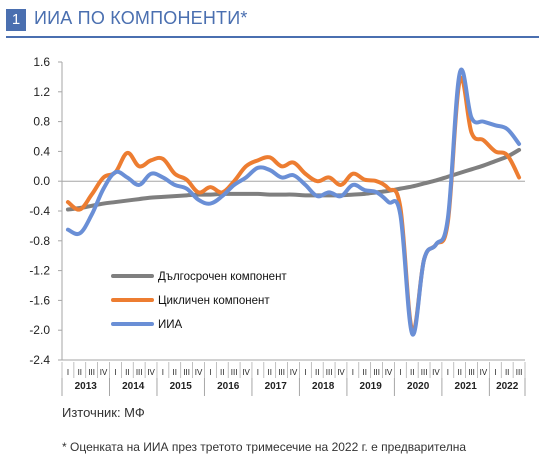 The image size is (545, 471). Describe the element at coordinates (418, 386) in the screenshot. I see `year-label: 2020` at that location.